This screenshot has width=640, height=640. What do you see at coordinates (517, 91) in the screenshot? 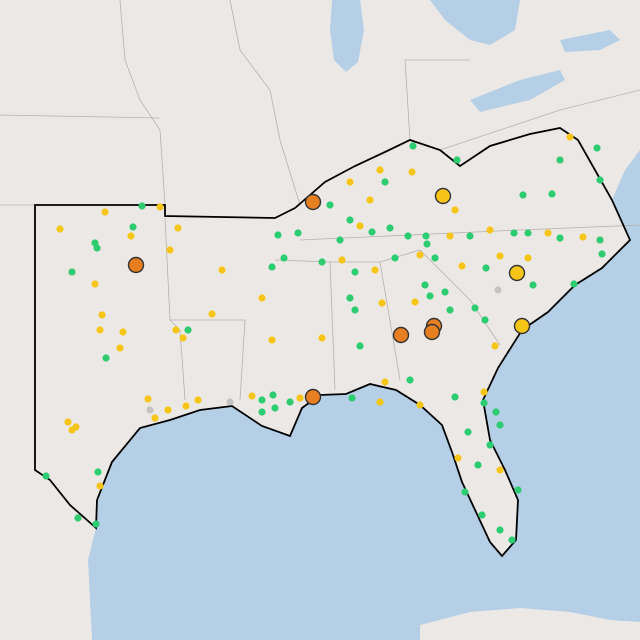
I see `lake-erie` at bounding box center [517, 91].